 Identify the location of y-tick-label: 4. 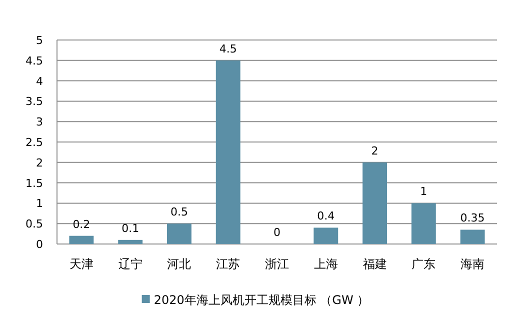
(39, 81).